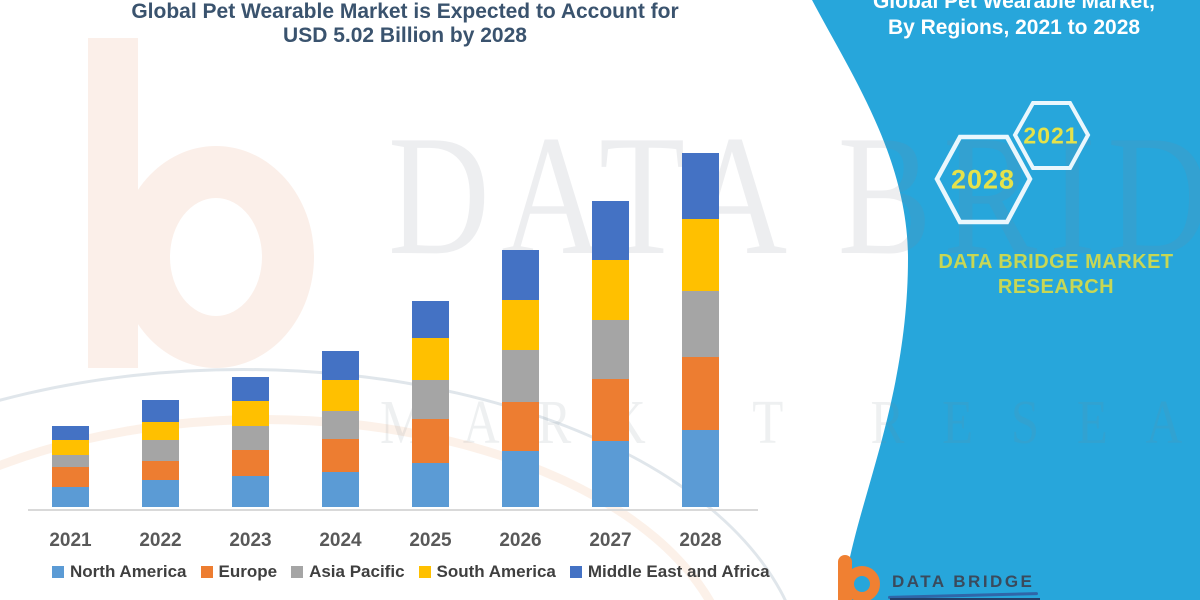 This screenshot has width=1200, height=600. Describe the element at coordinates (248, 571) in the screenshot. I see `legend-label: Europe` at that location.